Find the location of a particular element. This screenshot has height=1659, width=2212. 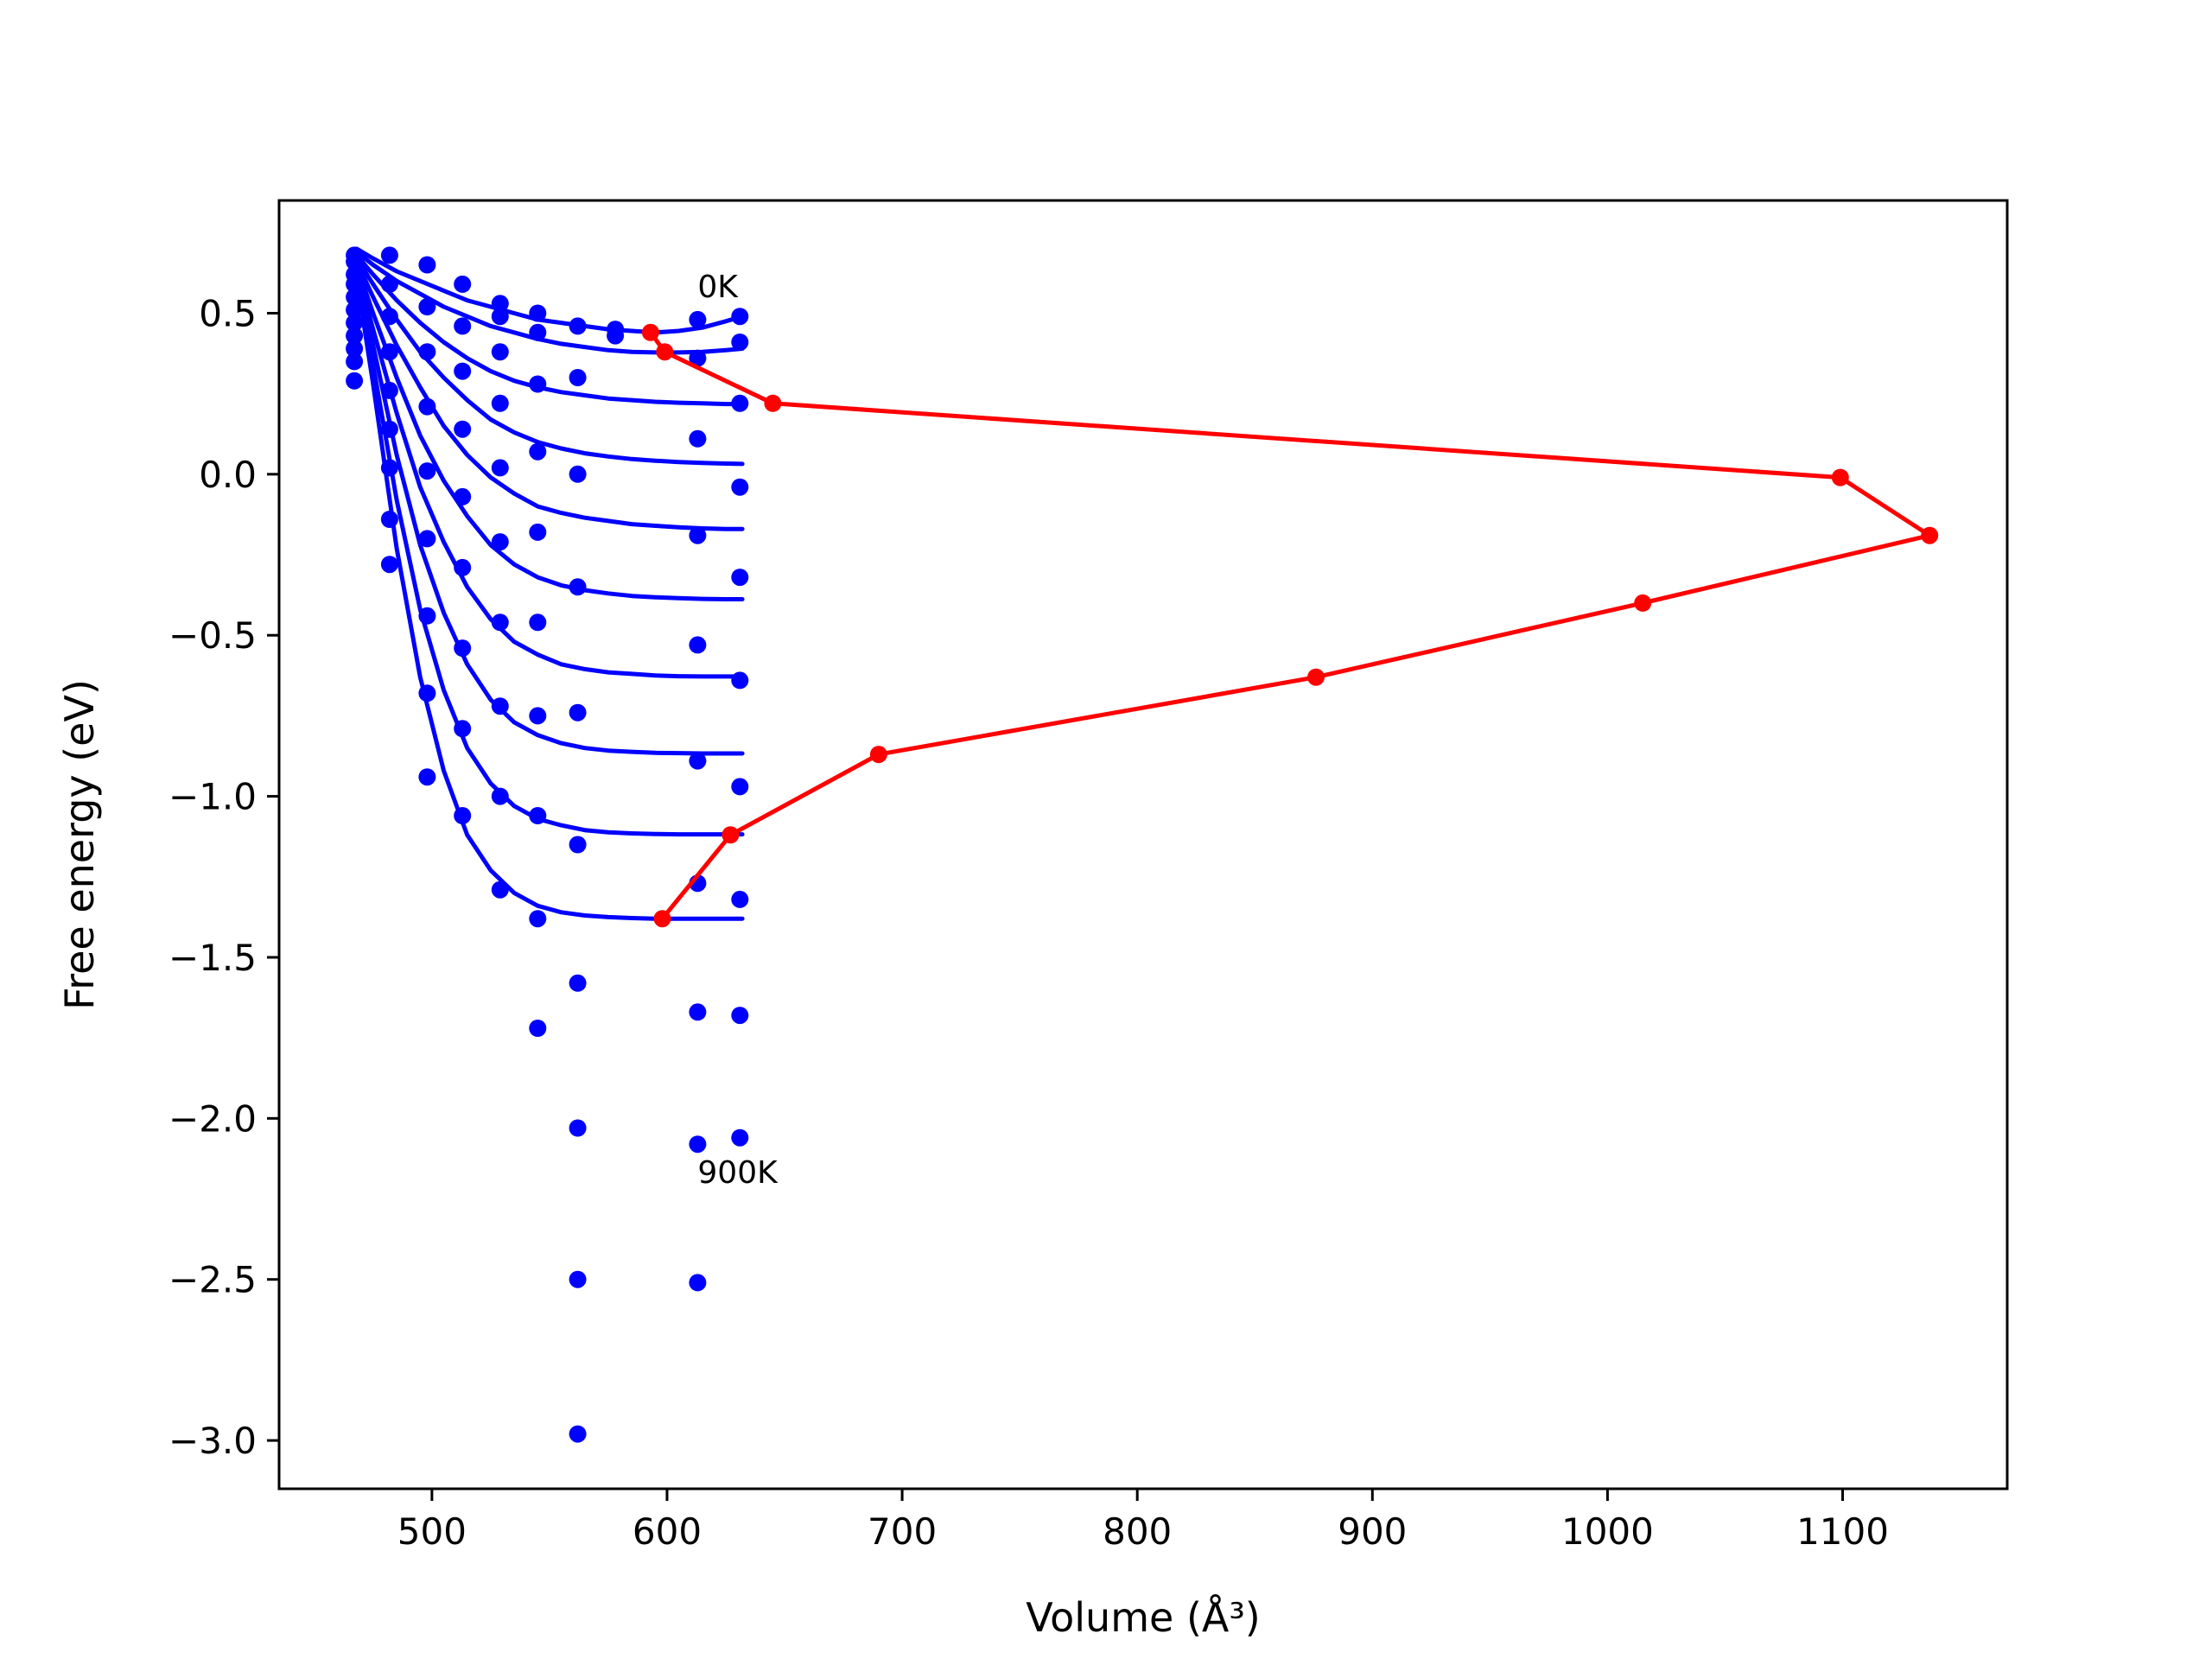

annotation-0k: 0K is located at coordinates (718, 287).